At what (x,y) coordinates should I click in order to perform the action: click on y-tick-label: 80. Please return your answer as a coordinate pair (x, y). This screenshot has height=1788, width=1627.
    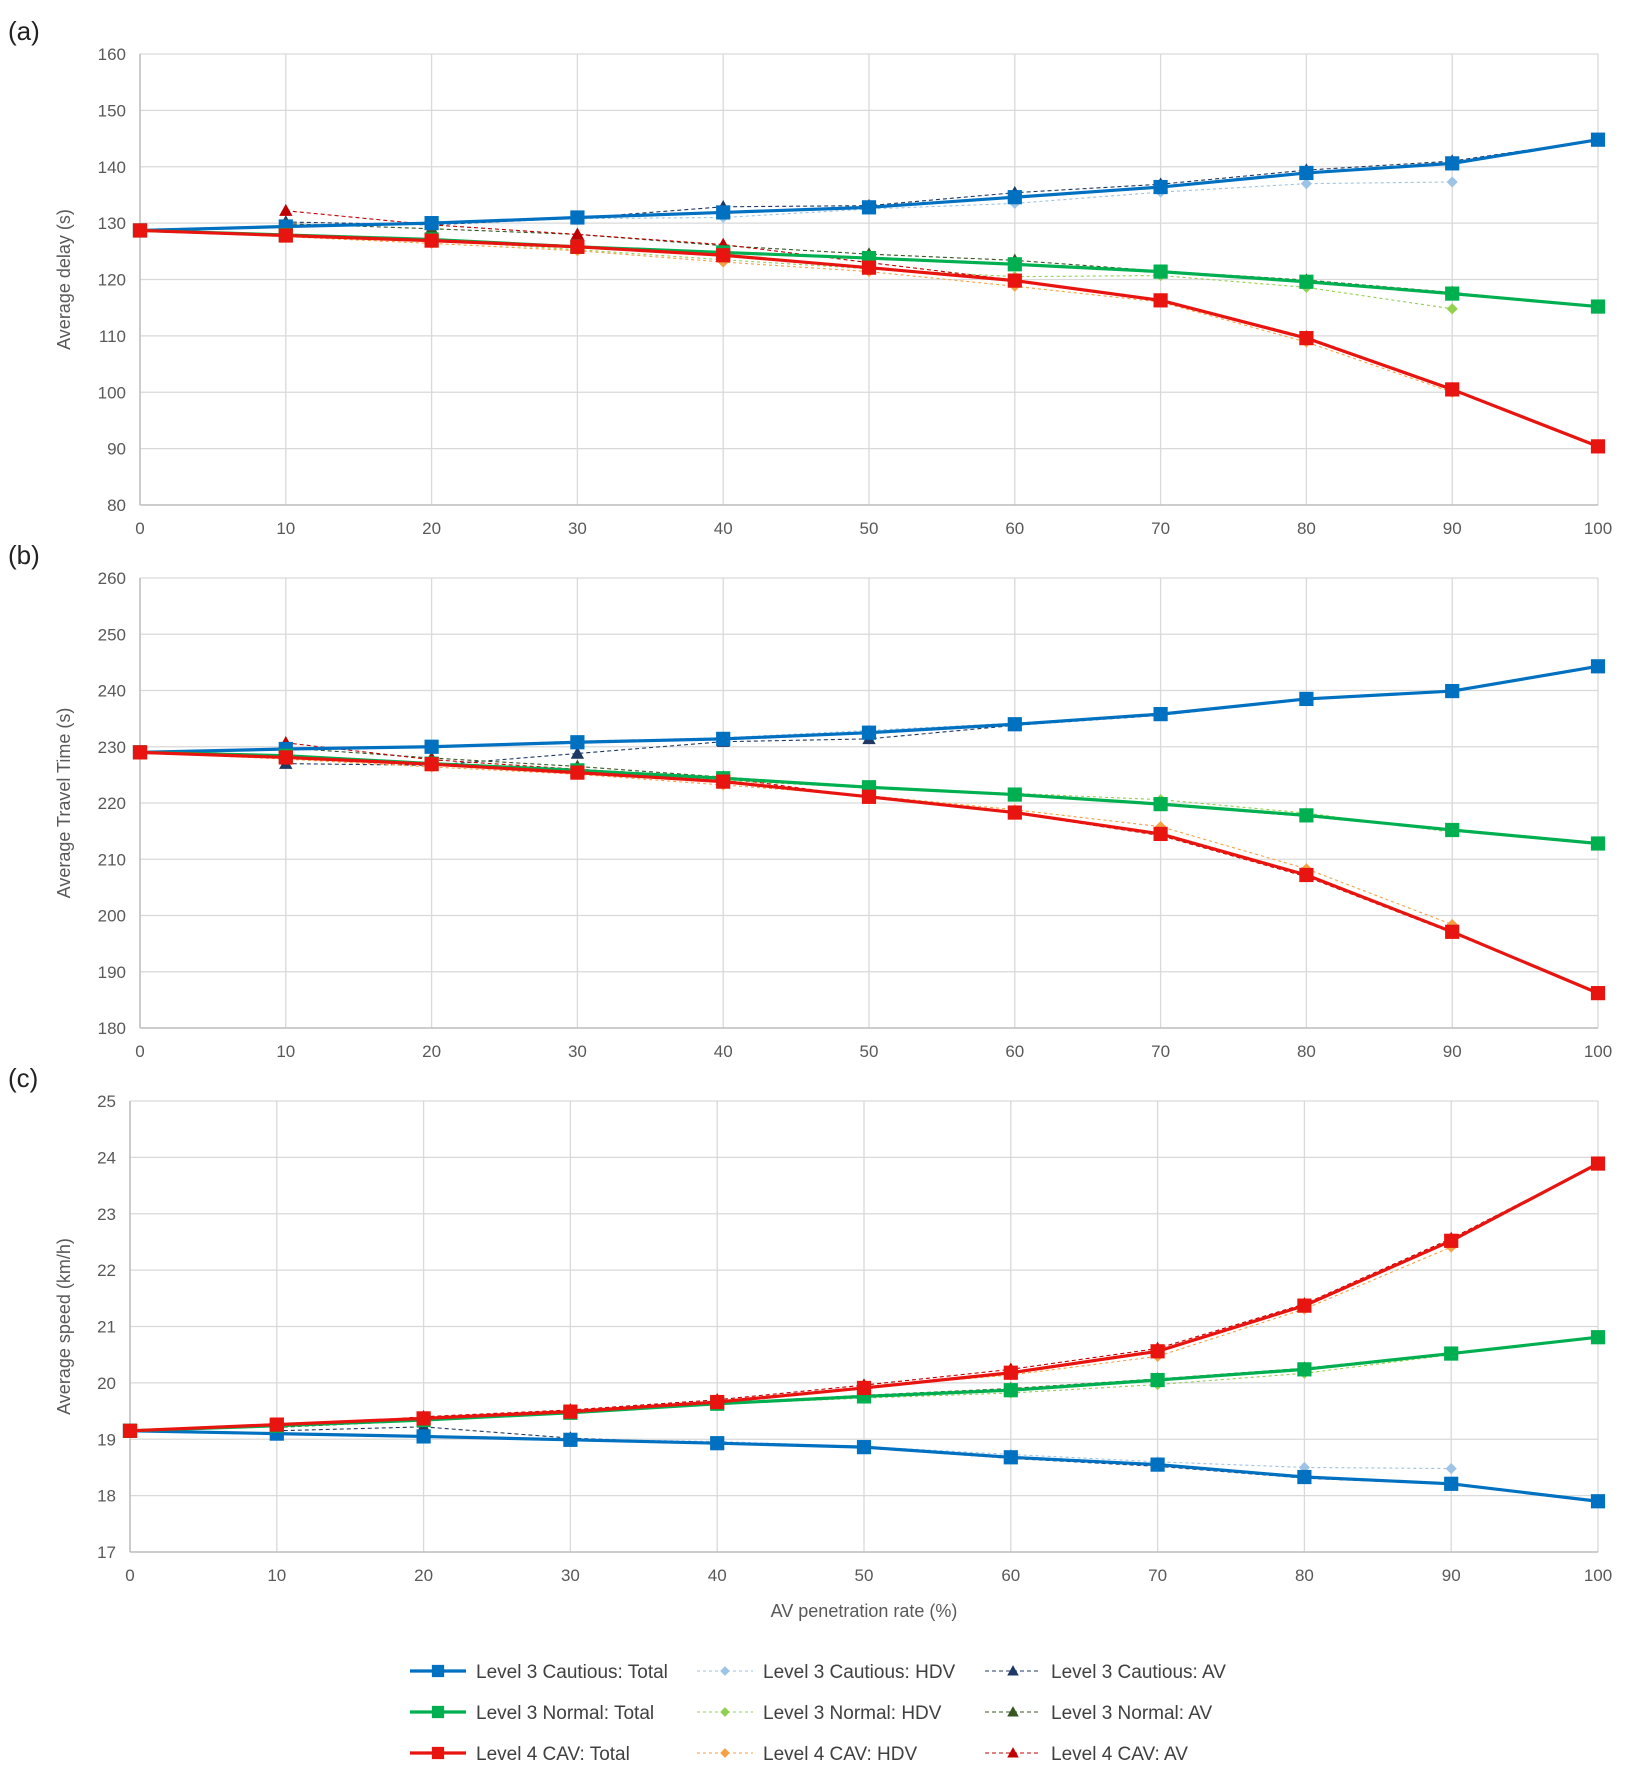
    Looking at the image, I should click on (116, 505).